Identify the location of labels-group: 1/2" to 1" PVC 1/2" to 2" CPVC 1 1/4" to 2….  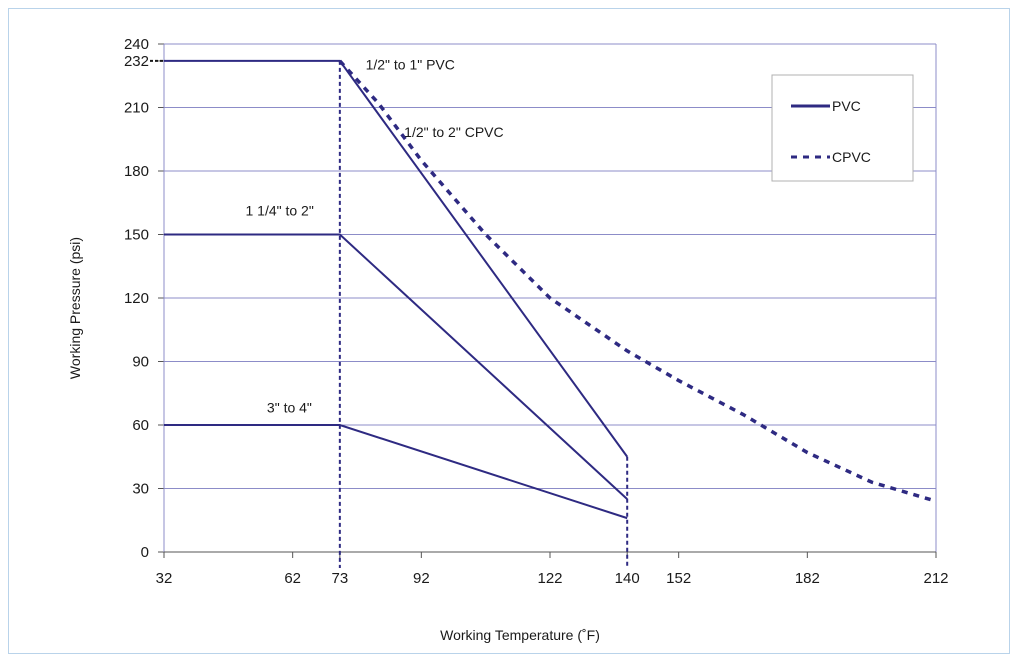
(374, 235).